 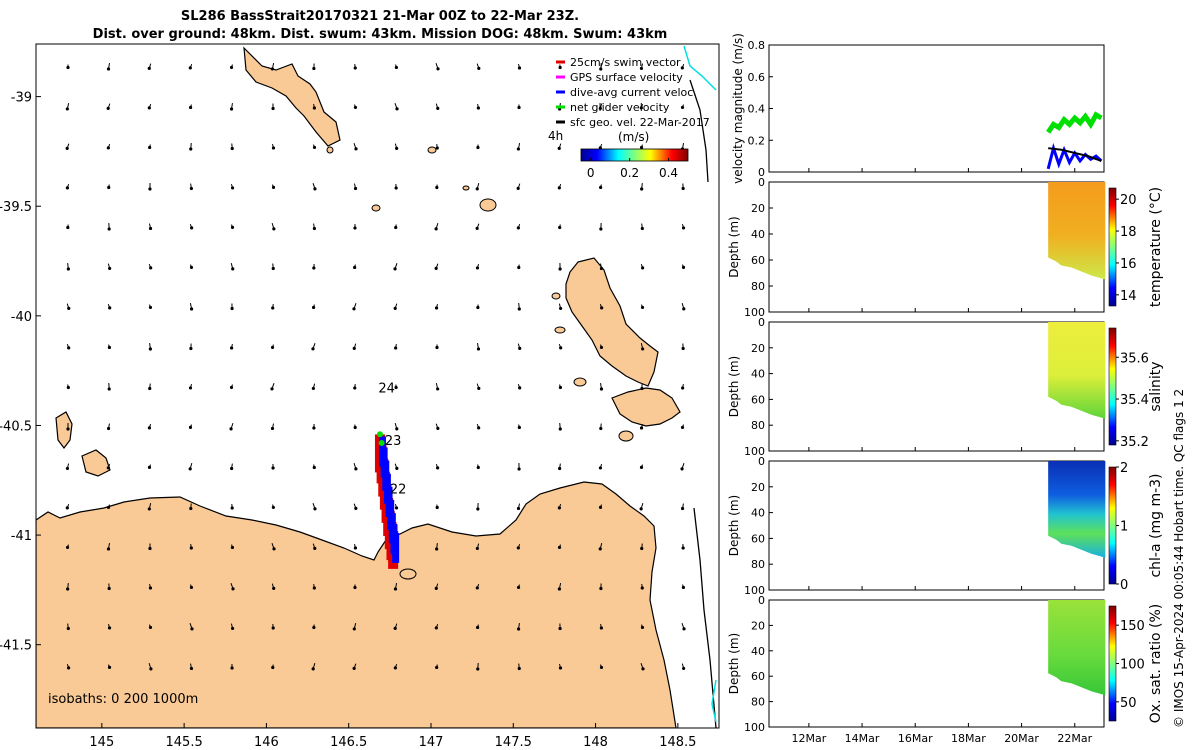 I want to click on time-tick-label: 14Mar, so click(x=862, y=738).